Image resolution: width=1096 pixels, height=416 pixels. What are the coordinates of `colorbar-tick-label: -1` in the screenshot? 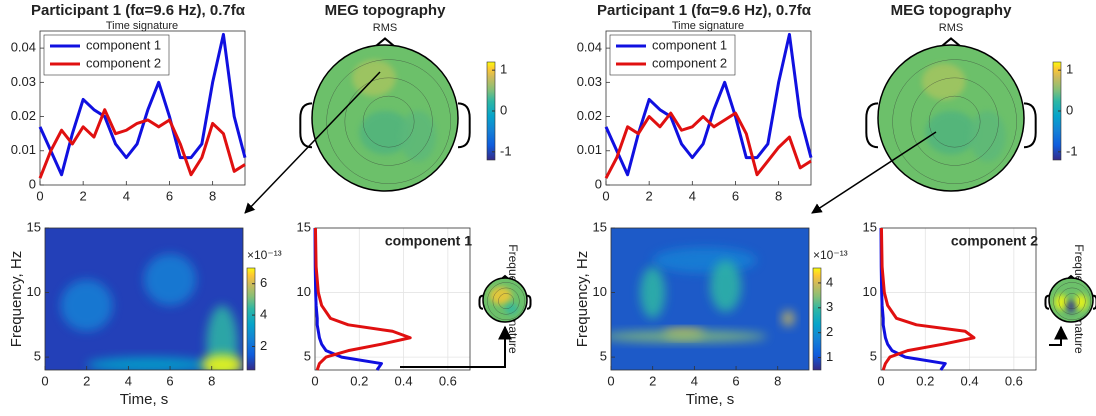 It's located at (506, 150).